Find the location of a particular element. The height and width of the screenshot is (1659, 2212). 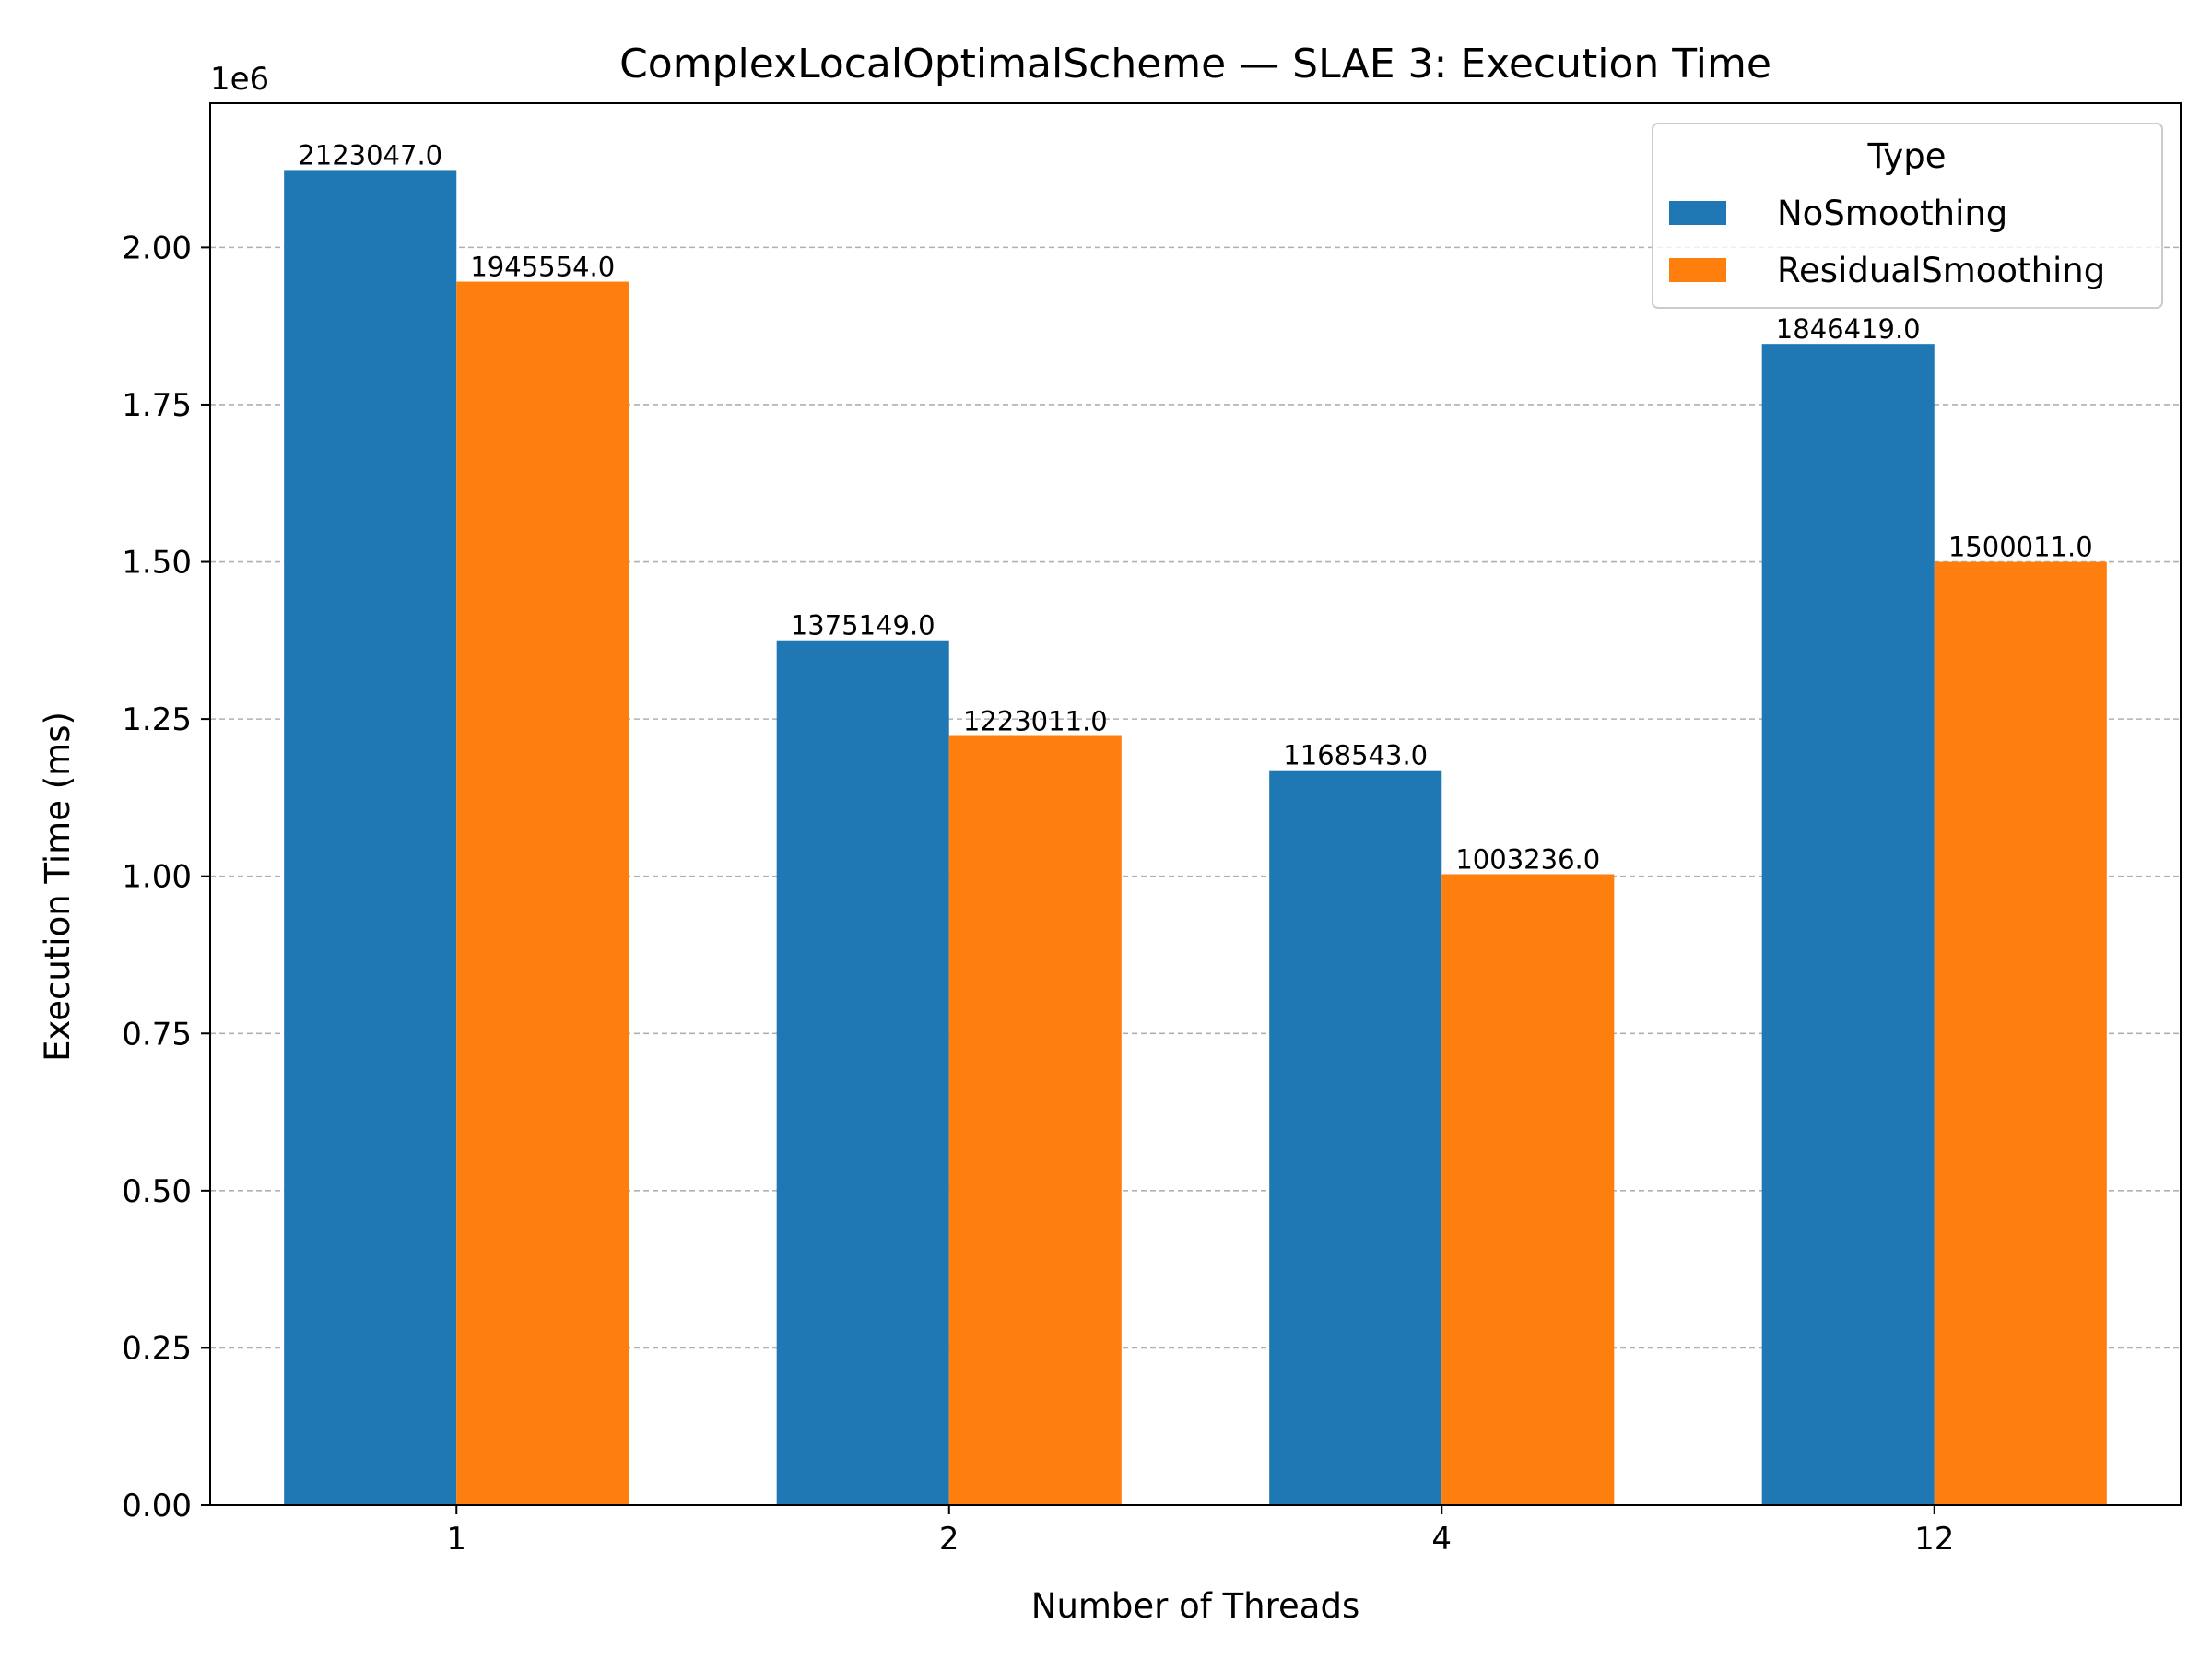

y-tick-label: 1.25 is located at coordinates (157, 719).